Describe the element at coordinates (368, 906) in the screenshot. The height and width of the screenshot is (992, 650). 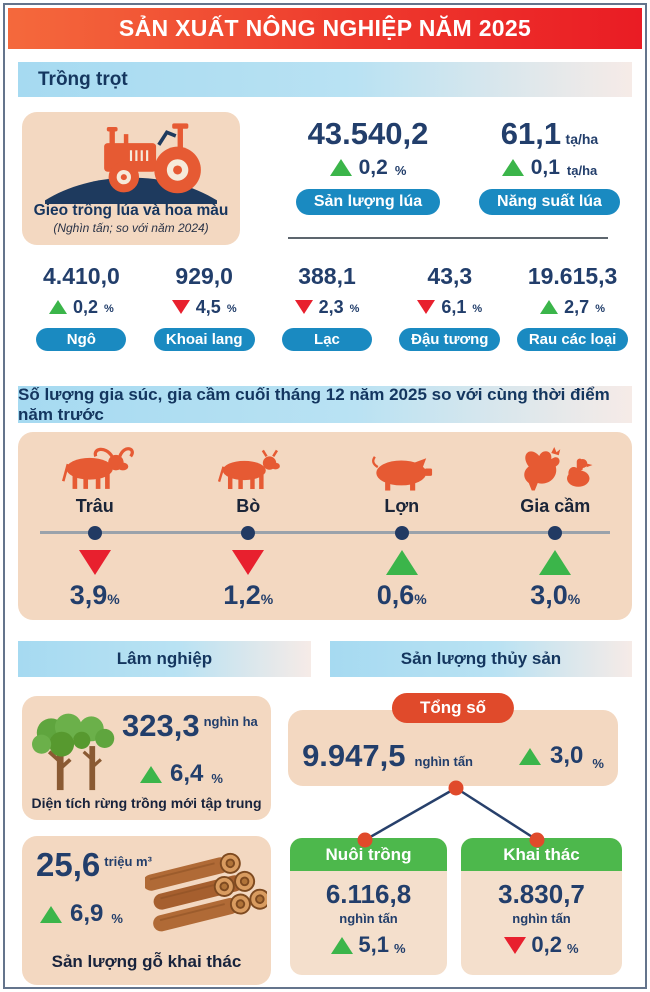
I see `fishery-farming-card: Nuôi trồng 6.116,8 nghìn tấn 5,1 %` at that location.